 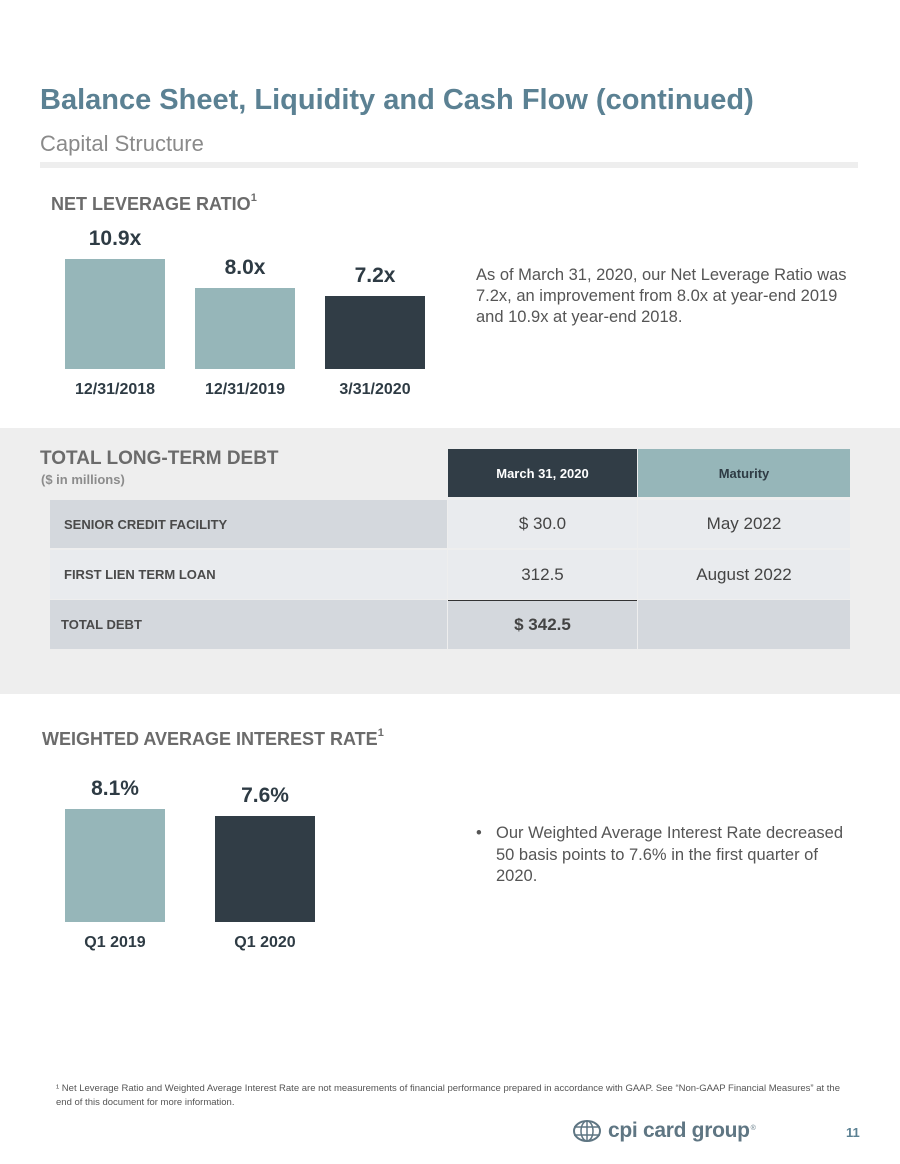 What do you see at coordinates (542, 473) in the screenshot?
I see `column-header-date: March 31, 2020` at bounding box center [542, 473].